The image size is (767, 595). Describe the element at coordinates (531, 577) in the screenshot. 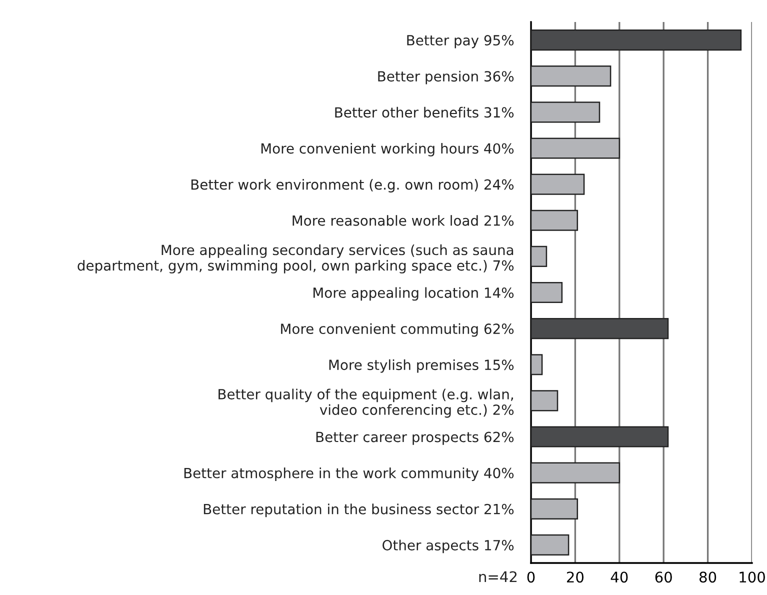

I see `x-tick-label: 0` at that location.